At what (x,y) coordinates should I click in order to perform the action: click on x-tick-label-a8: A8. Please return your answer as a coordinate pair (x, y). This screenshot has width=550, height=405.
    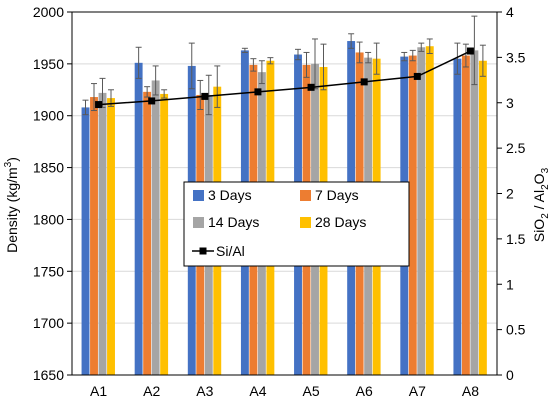
    Looking at the image, I should click on (470, 391).